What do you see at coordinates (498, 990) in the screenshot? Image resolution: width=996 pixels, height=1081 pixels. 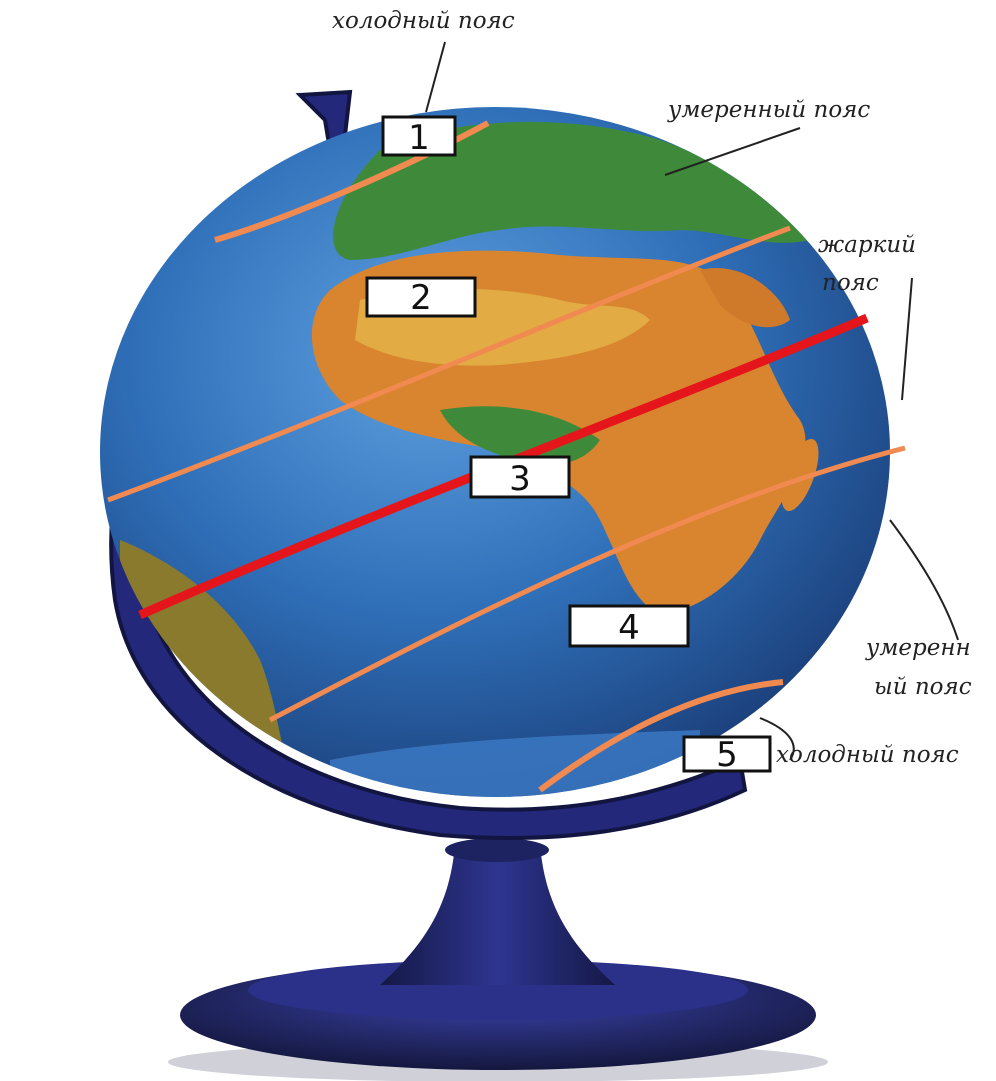 I see `stand-base-top` at bounding box center [498, 990].